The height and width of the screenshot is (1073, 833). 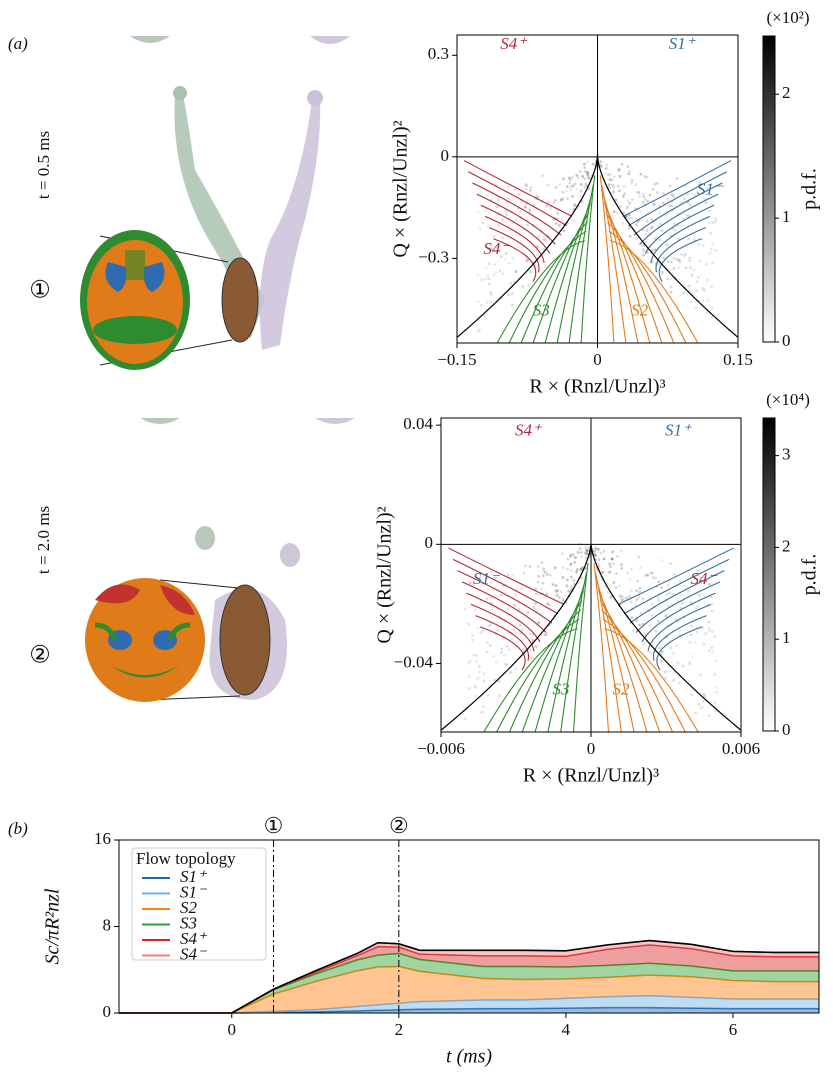 What do you see at coordinates (194, 876) in the screenshot?
I see `legend-label: S1⁺` at bounding box center [194, 876].